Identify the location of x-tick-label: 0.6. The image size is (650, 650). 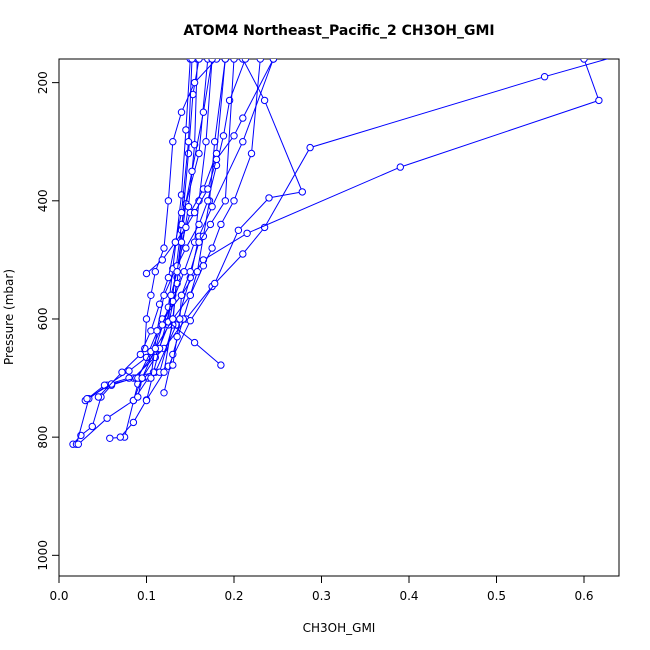
(583, 596).